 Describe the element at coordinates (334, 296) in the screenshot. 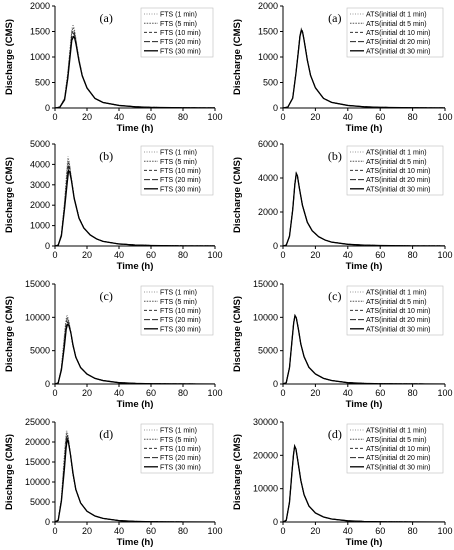

I see `panel-label: (c)` at that location.